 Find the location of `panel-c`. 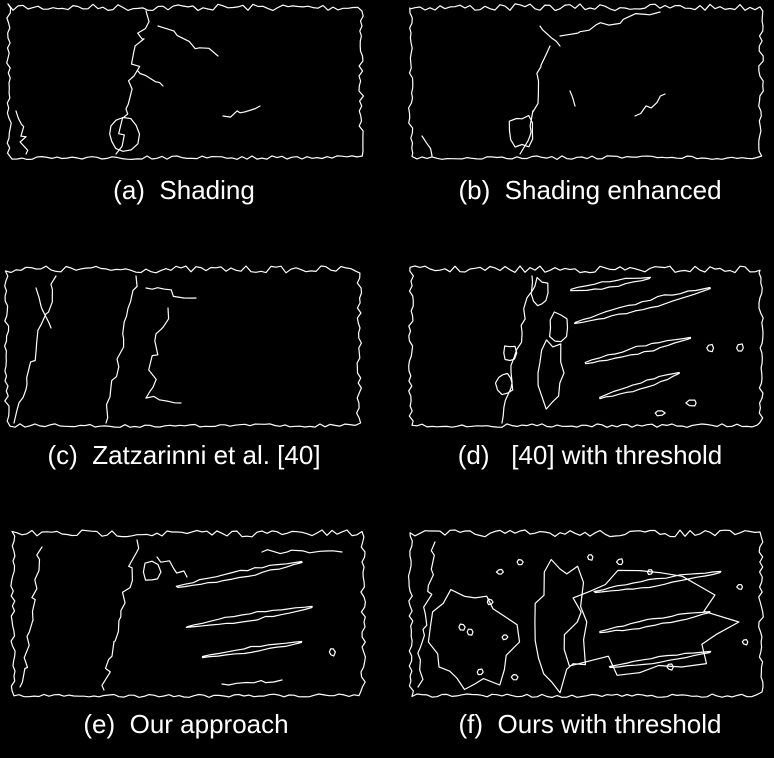

panel-c is located at coordinates (183, 346).